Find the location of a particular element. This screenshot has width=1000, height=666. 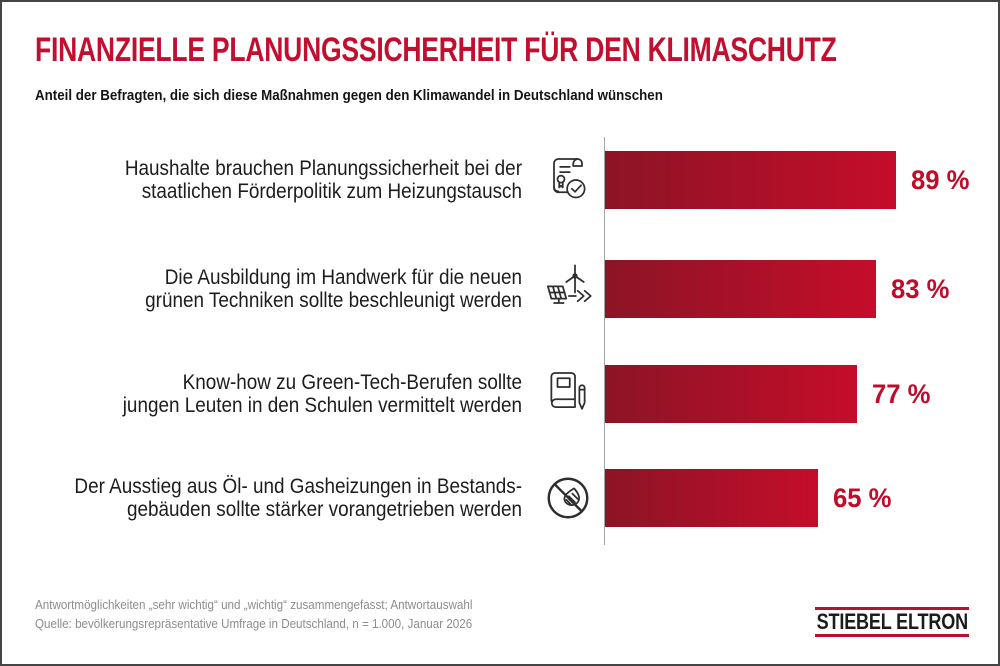

bar-value-label: 77 % is located at coordinates (901, 394).